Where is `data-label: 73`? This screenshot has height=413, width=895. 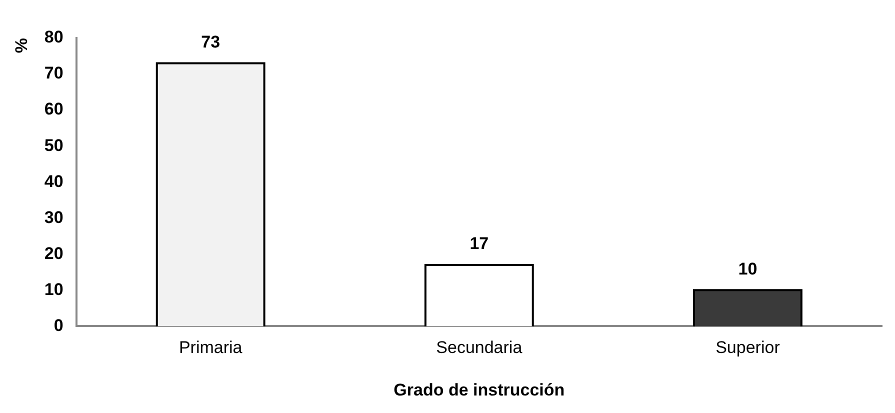 data-label: 73 is located at coordinates (210, 42).